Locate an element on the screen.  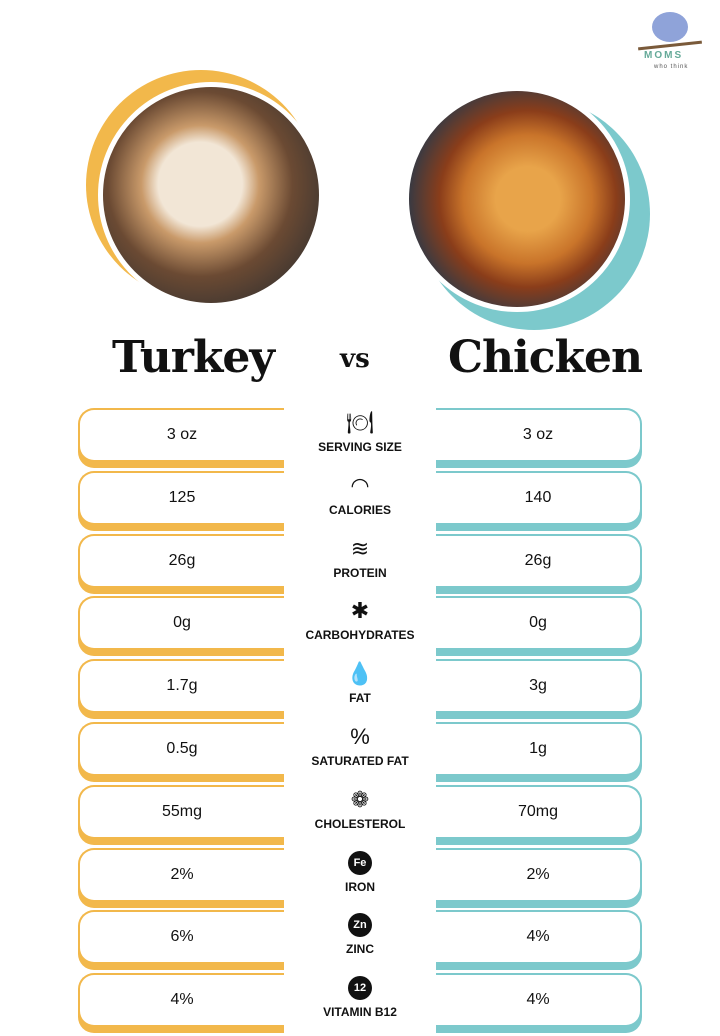
plate-cutlery-icon: 🍽 is located at coordinates (360, 422).